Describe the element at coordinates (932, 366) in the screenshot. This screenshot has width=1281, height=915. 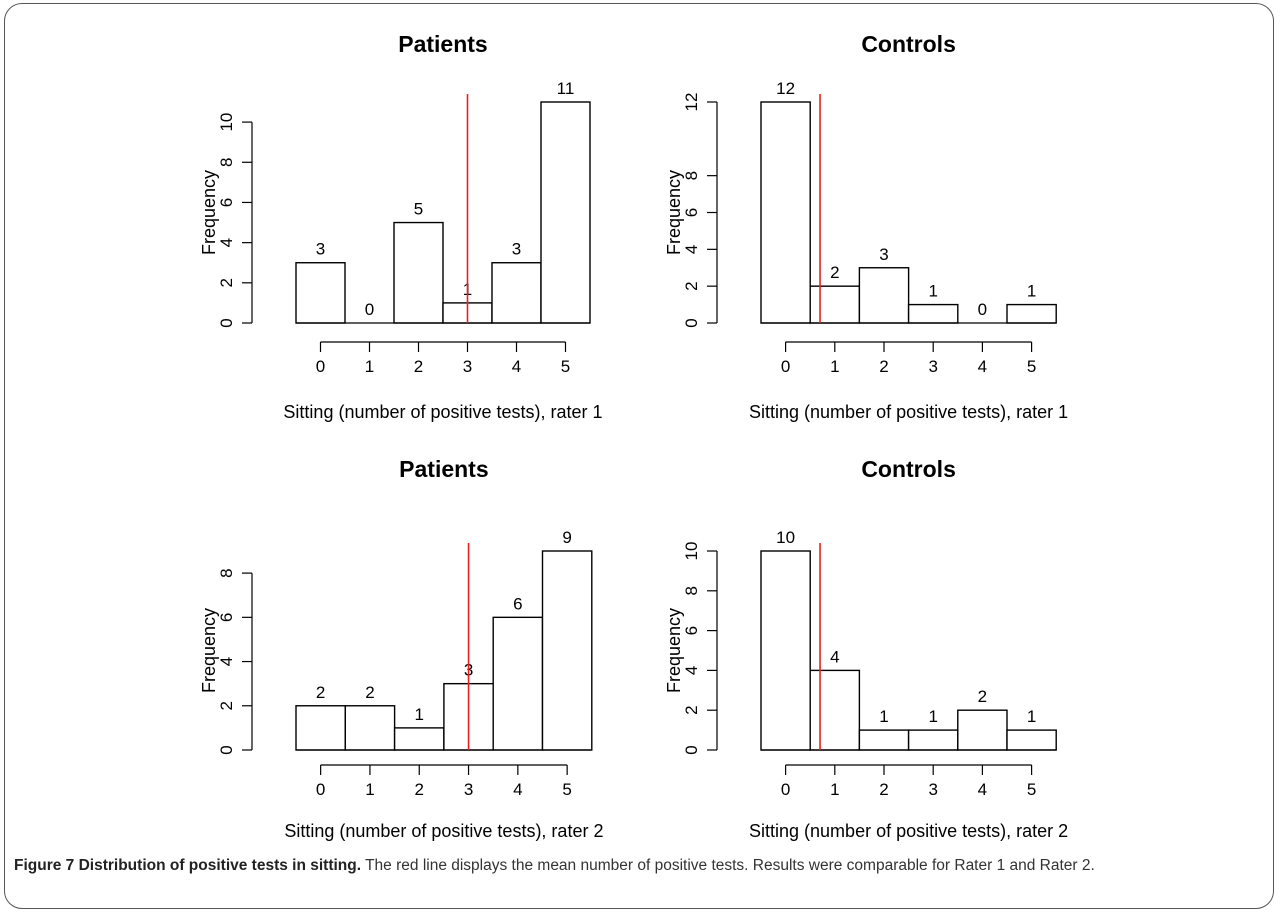
I see `panel-2-x-tick-label-3: 3` at that location.